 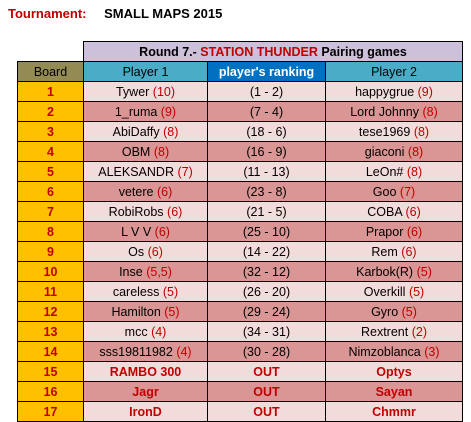 I want to click on player2-cell: tese1969 (8), so click(x=394, y=131).